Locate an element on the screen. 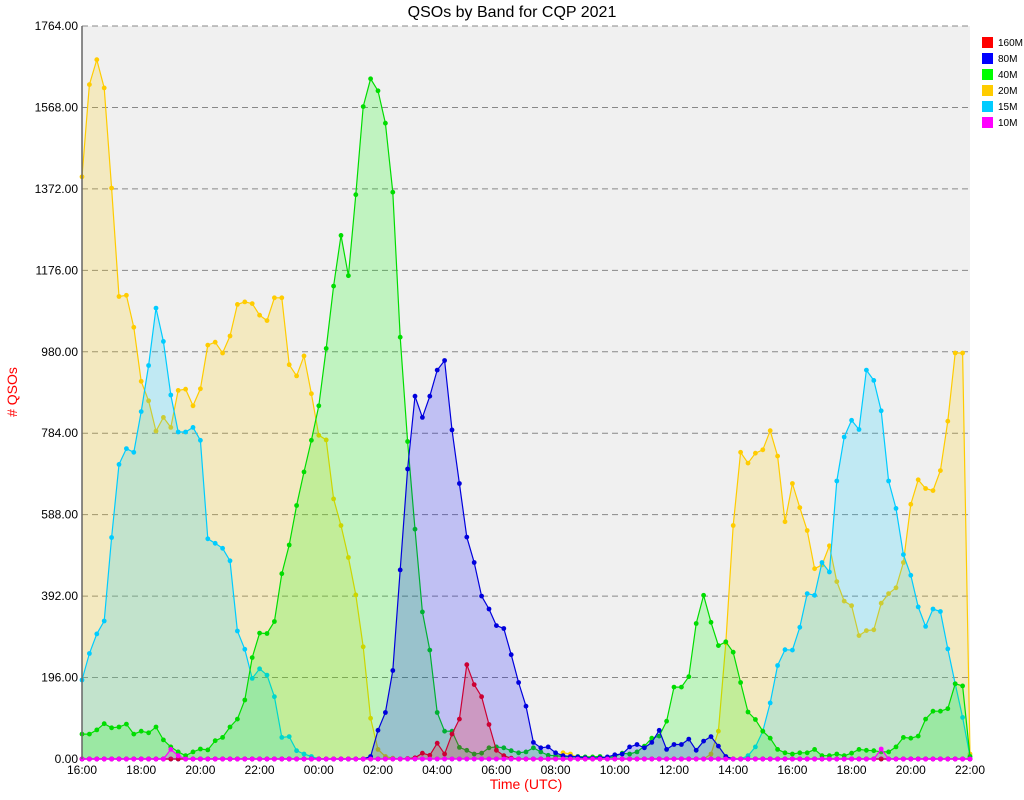 This screenshot has height=800, width=1024. series-10M is located at coordinates (526, 754).